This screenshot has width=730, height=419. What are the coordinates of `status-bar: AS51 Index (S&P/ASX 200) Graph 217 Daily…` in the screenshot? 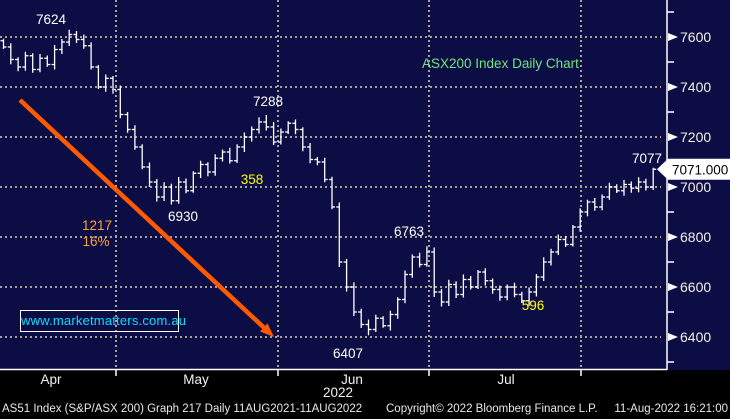 It's located at (365, 408).